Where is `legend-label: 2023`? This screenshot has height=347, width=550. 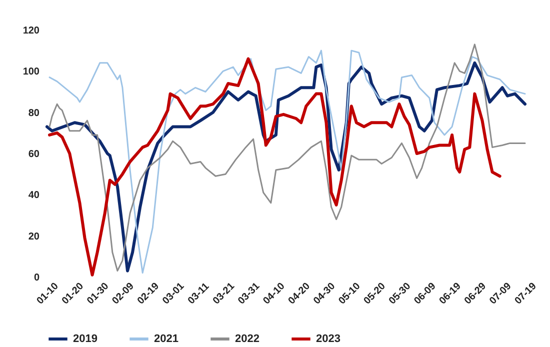
legend-label: 2023 is located at coordinates (328, 339).